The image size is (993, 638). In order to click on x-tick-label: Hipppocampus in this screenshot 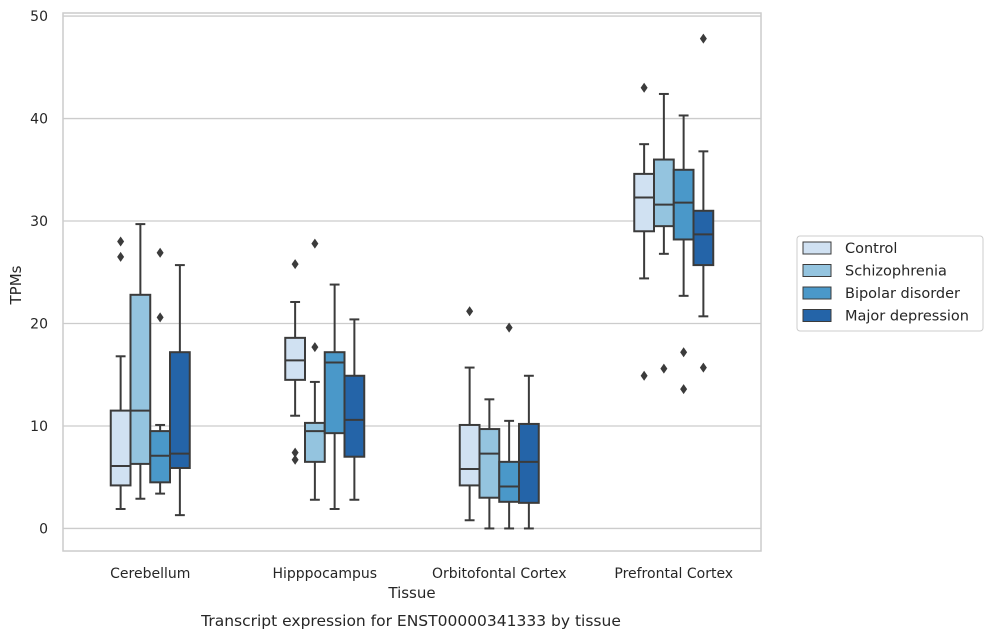, I will do `click(324, 574)`.